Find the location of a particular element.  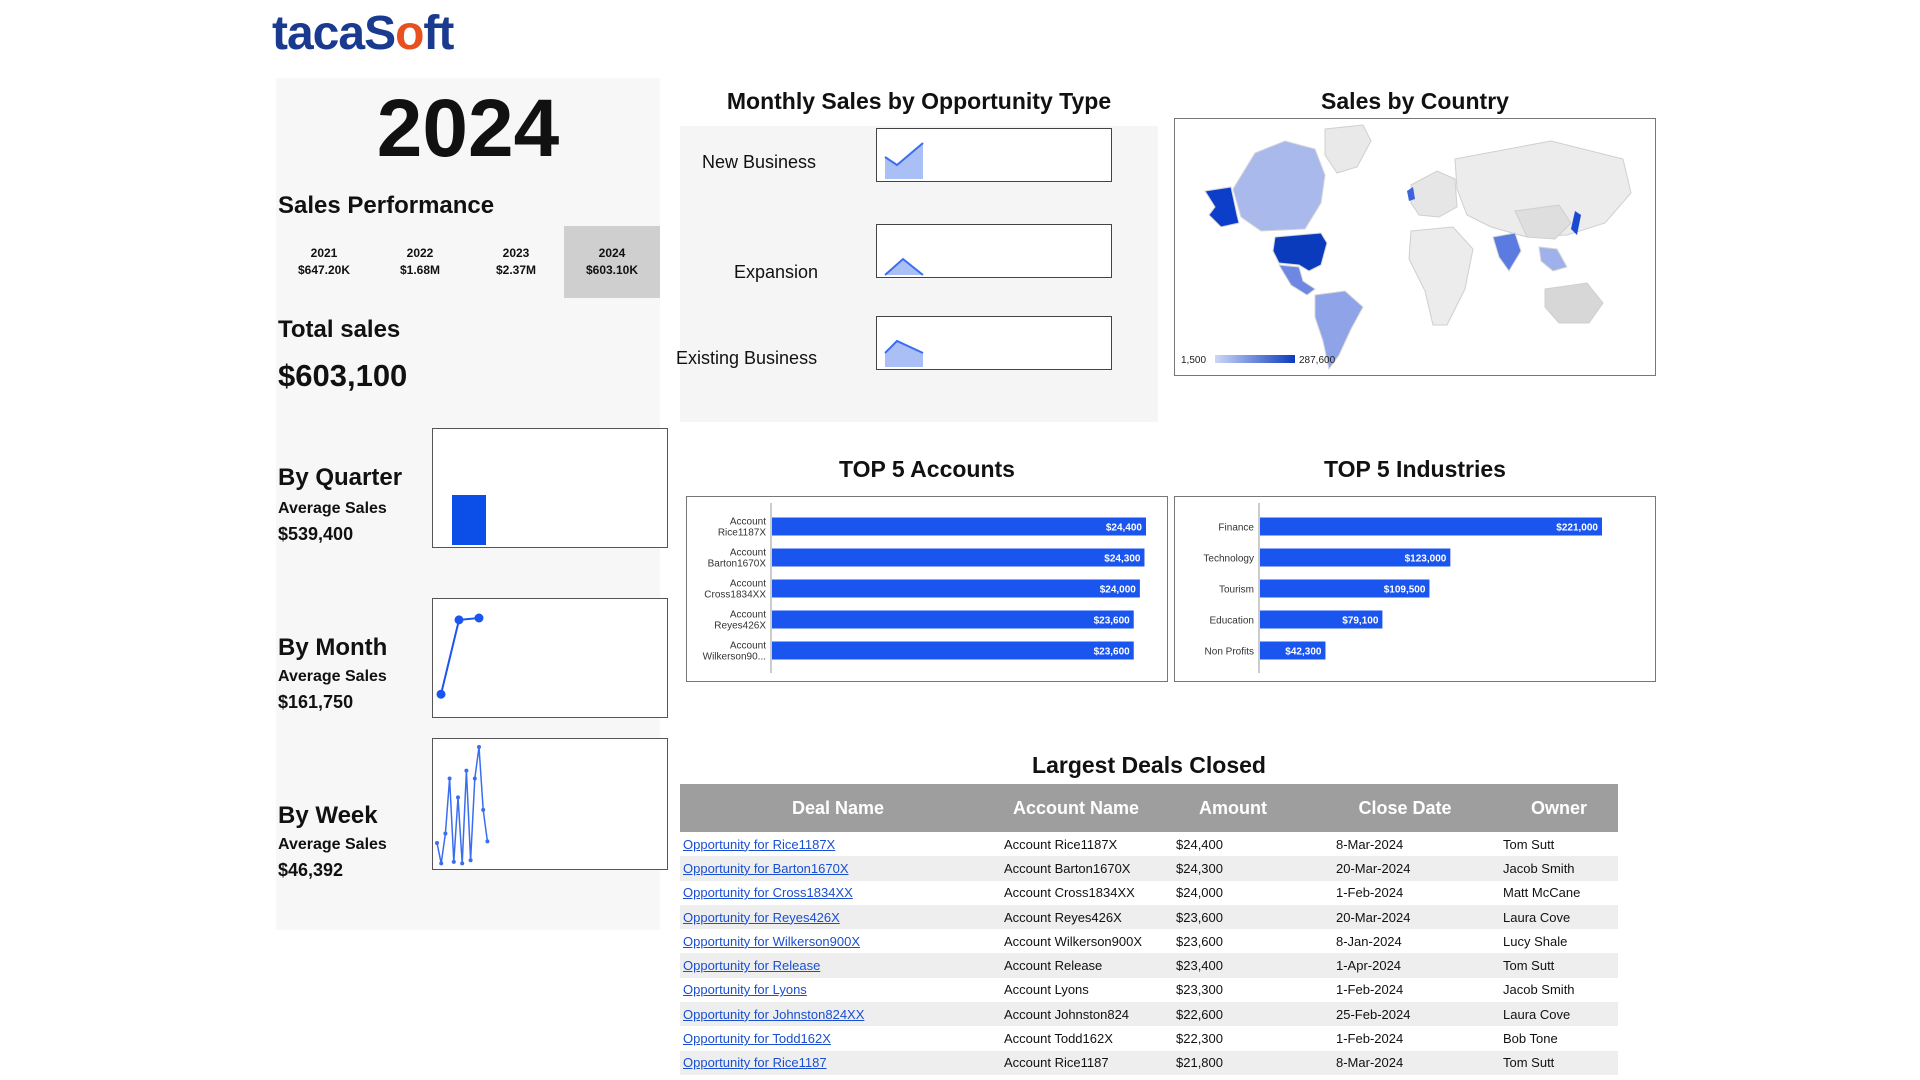

bar-value-label: $42,300 is located at coordinates (1303, 652).